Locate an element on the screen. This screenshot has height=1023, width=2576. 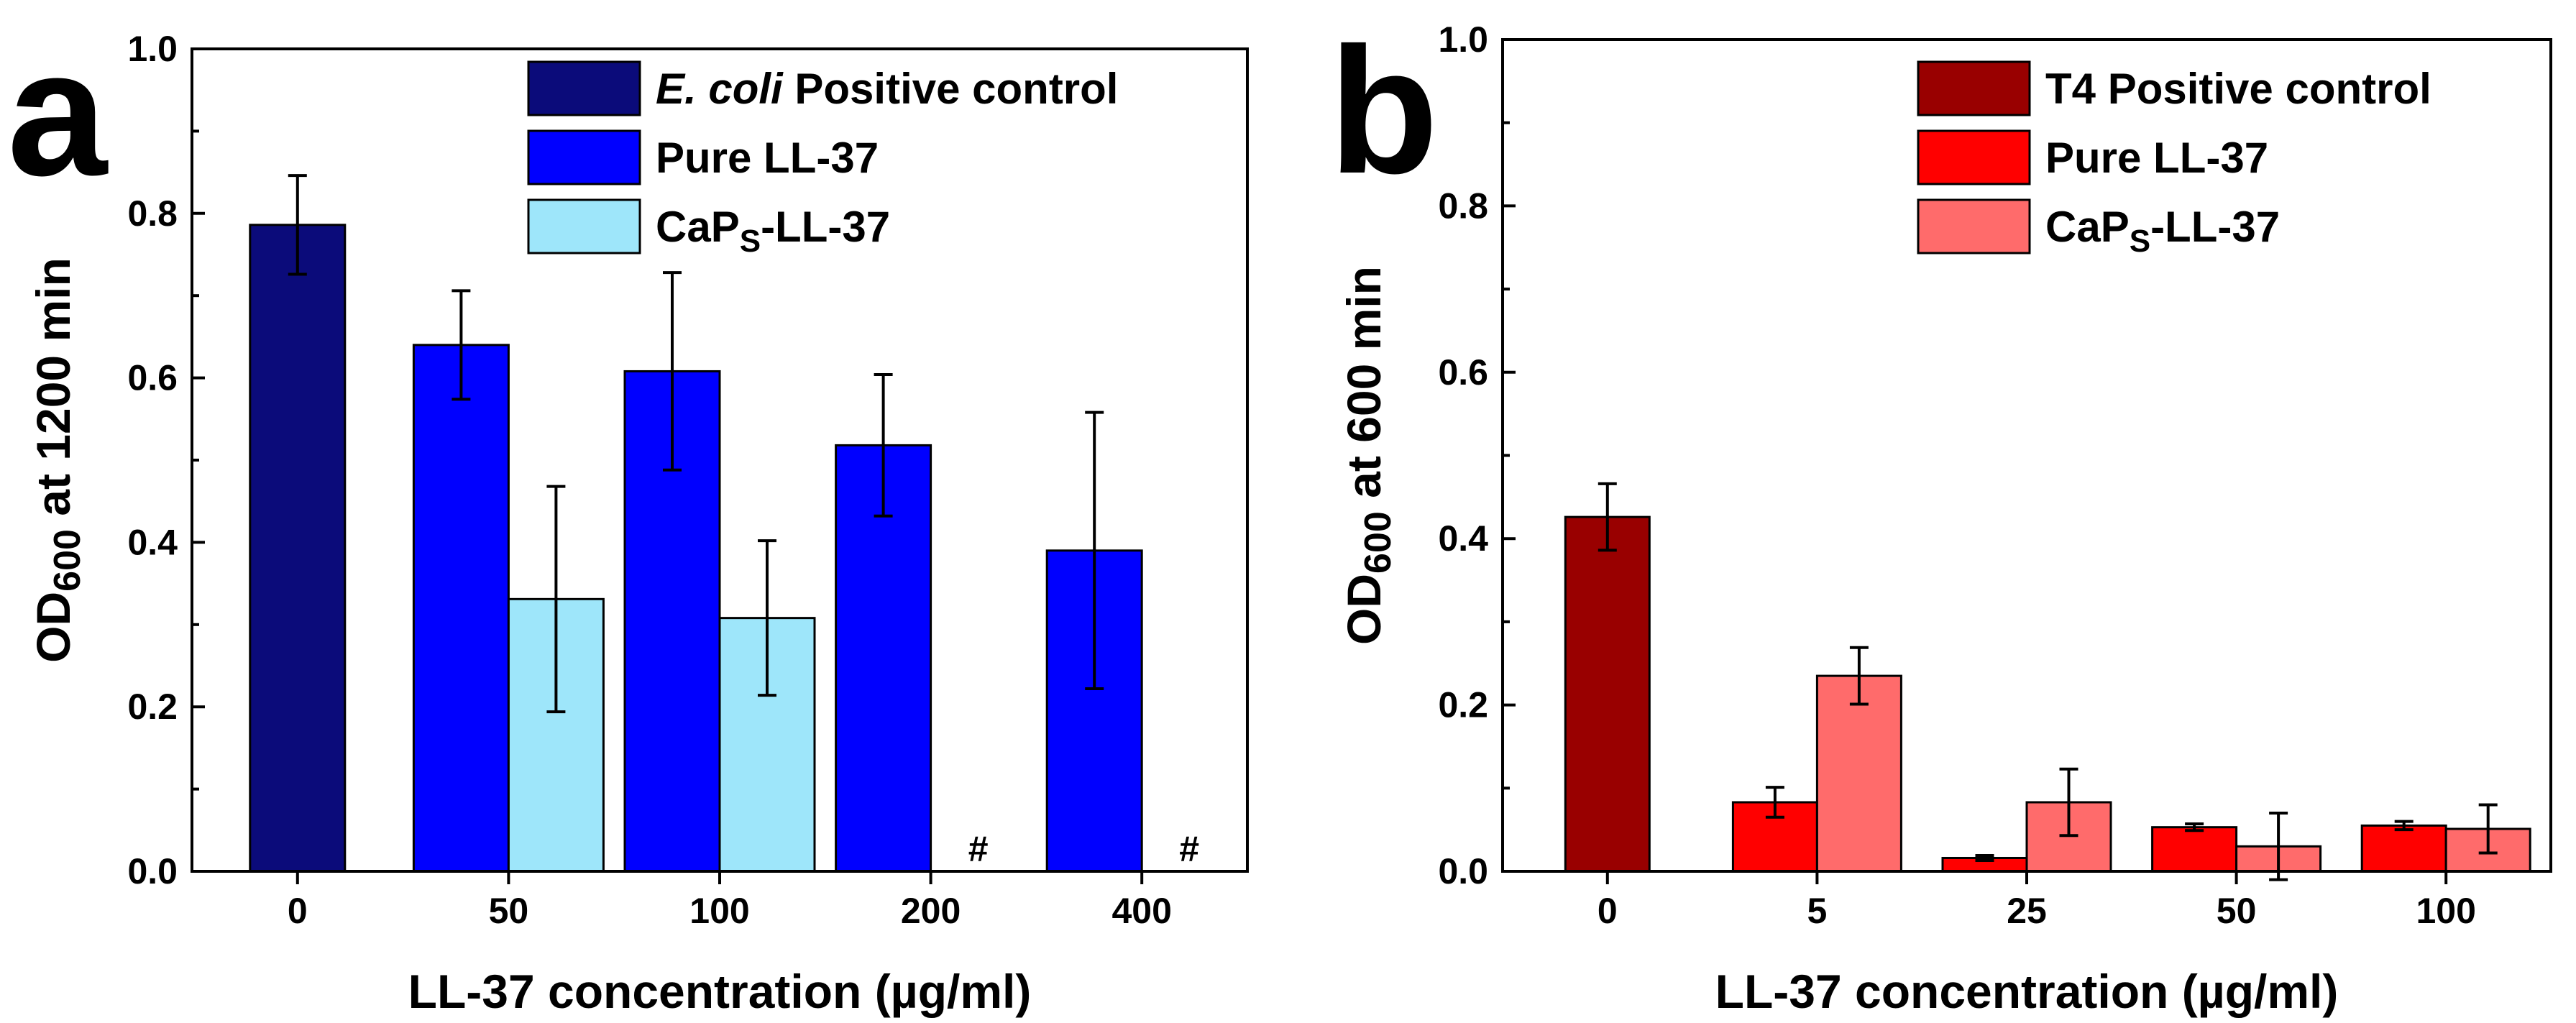
y-axis-title-rest: at 600 min is located at coordinates (1363, 389).